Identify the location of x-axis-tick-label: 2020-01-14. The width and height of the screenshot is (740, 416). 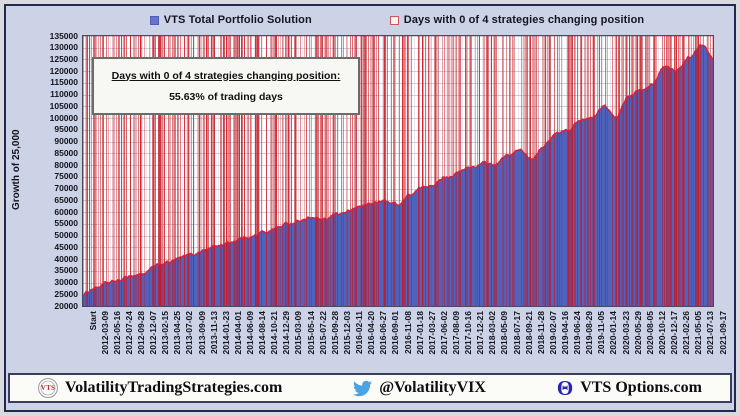
(613, 333).